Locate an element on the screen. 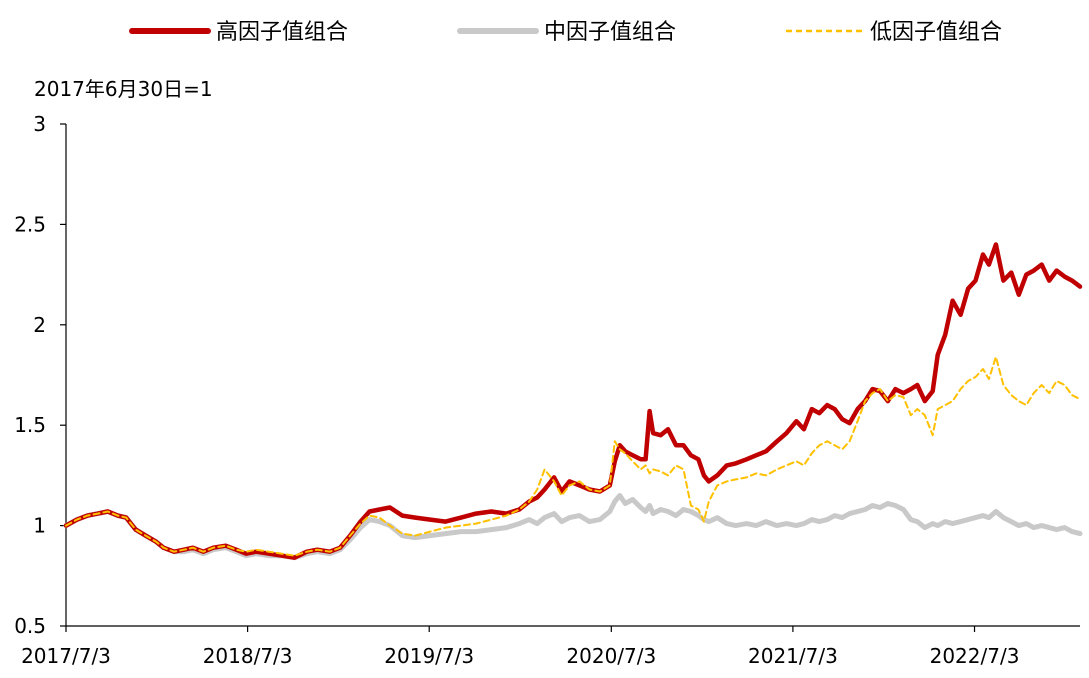  y-tick-label: 1.5 is located at coordinates (30, 425).